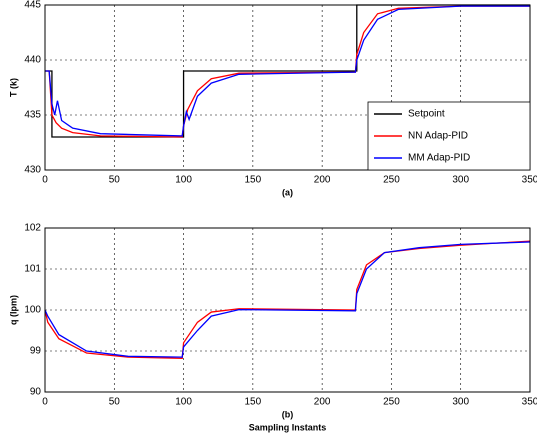 The height and width of the screenshot is (437, 537). Describe the element at coordinates (287, 192) in the screenshot. I see `caption: (a)` at that location.